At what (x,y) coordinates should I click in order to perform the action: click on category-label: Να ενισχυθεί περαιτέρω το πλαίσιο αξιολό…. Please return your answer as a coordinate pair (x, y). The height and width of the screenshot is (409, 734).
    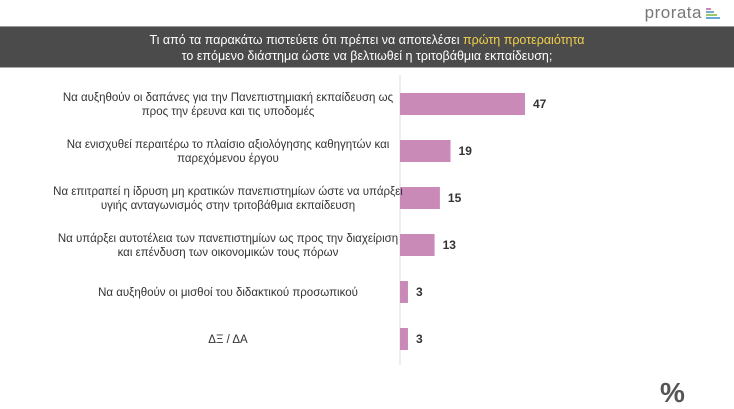
    Looking at the image, I should click on (228, 152).